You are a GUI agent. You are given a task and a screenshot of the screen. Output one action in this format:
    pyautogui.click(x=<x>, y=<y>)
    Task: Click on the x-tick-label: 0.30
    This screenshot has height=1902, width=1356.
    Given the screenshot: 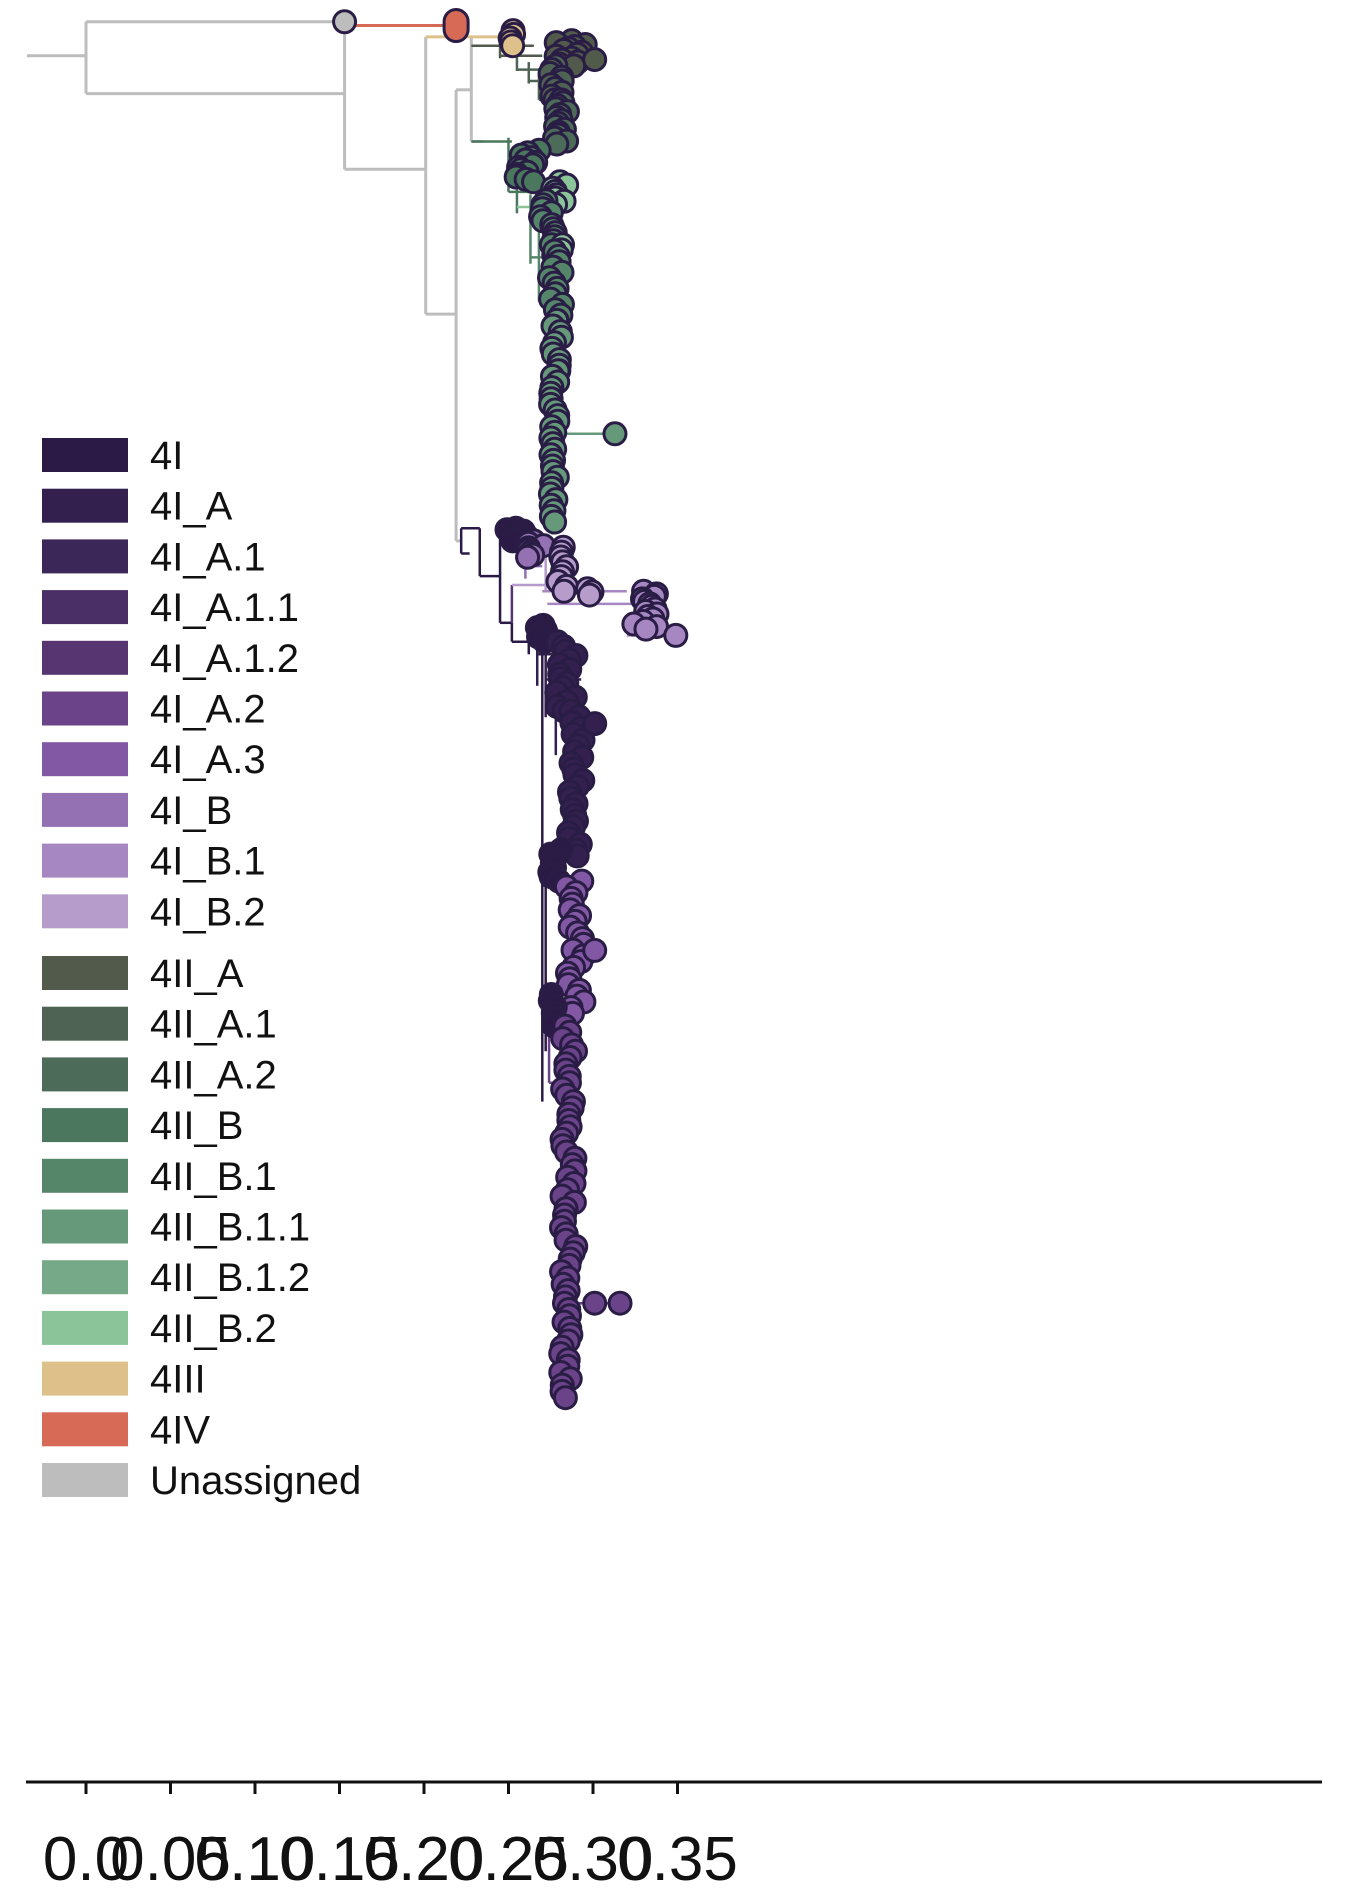 What is the action you would take?
    pyautogui.click(x=593, y=1859)
    